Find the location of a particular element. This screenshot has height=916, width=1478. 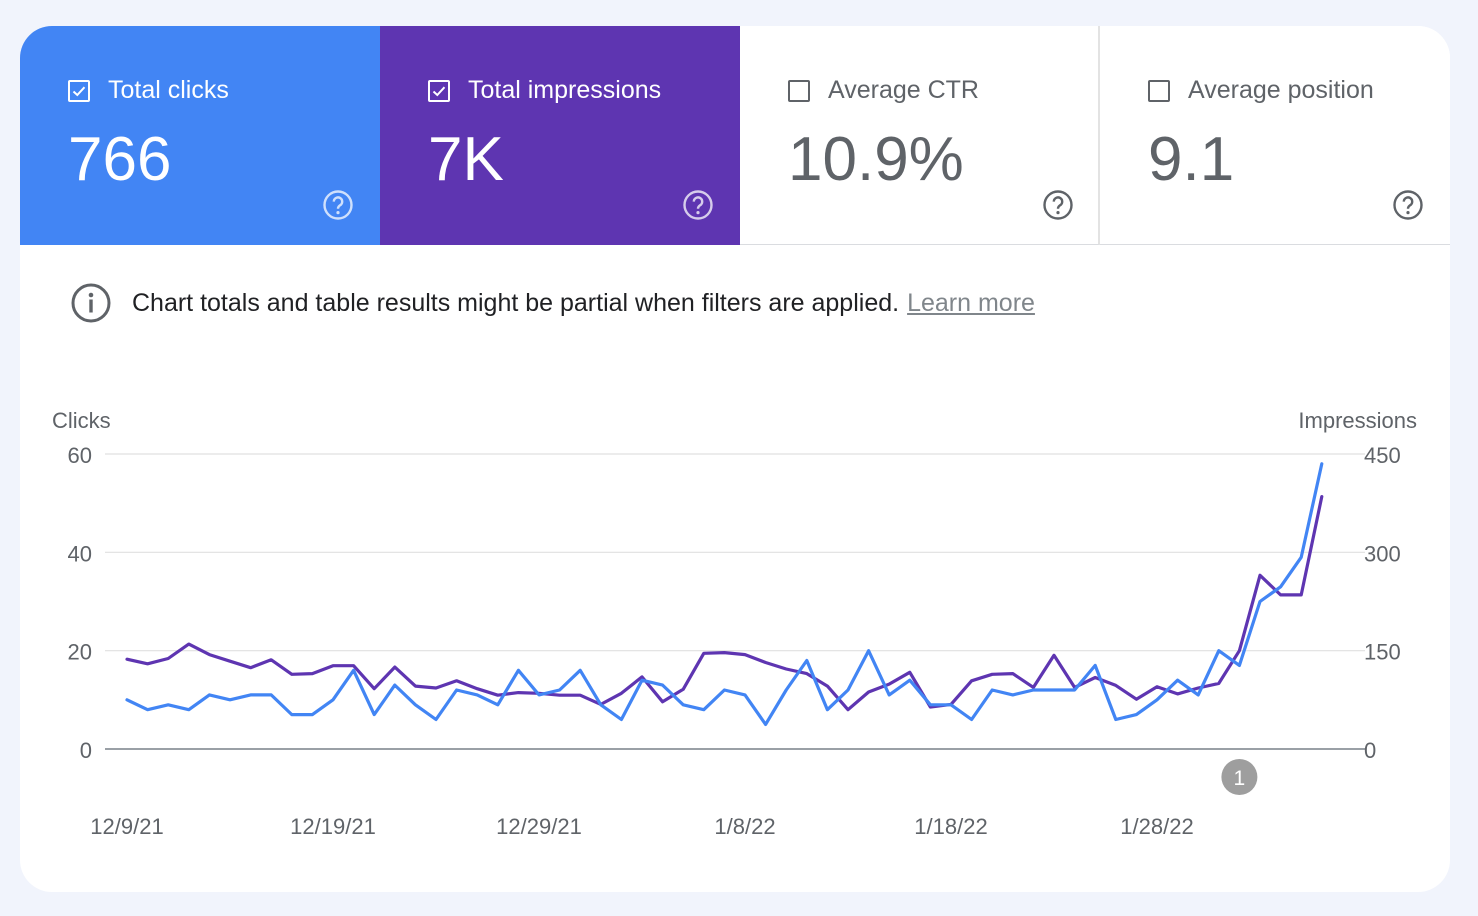

tile-header: Average position is located at coordinates (1261, 90).